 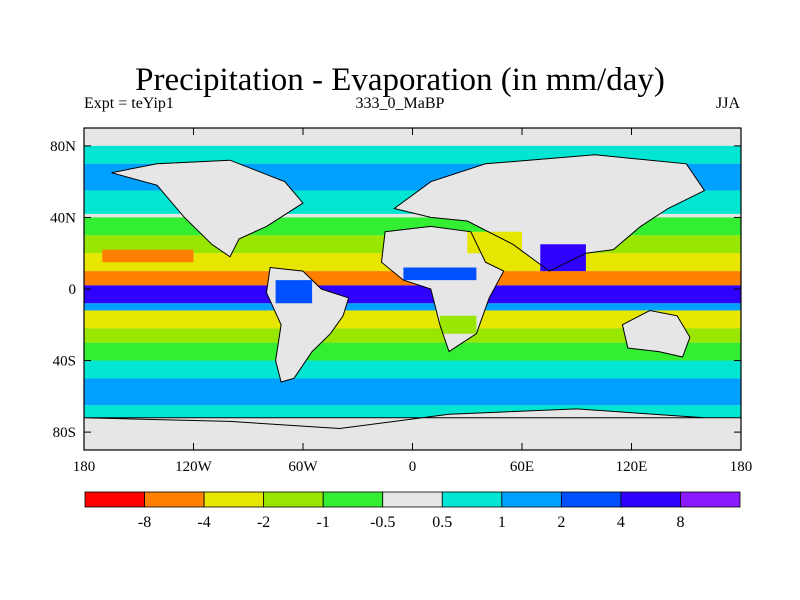 What do you see at coordinates (442, 522) in the screenshot?
I see `colorbar-label: 0.5` at bounding box center [442, 522].